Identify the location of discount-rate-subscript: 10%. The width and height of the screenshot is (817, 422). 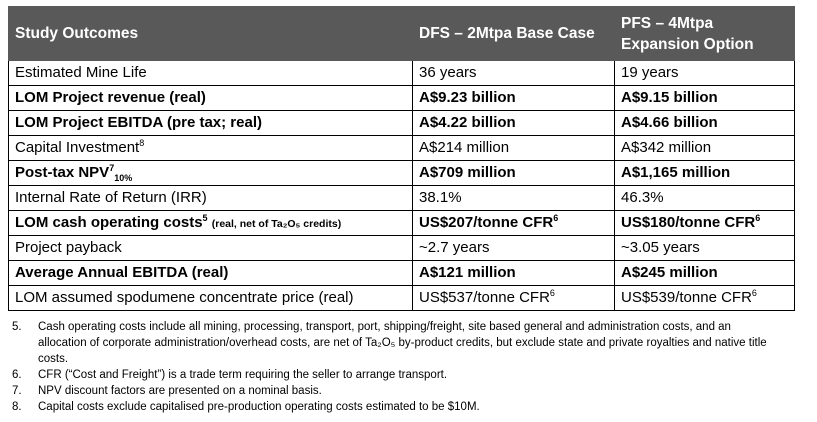
(123, 178).